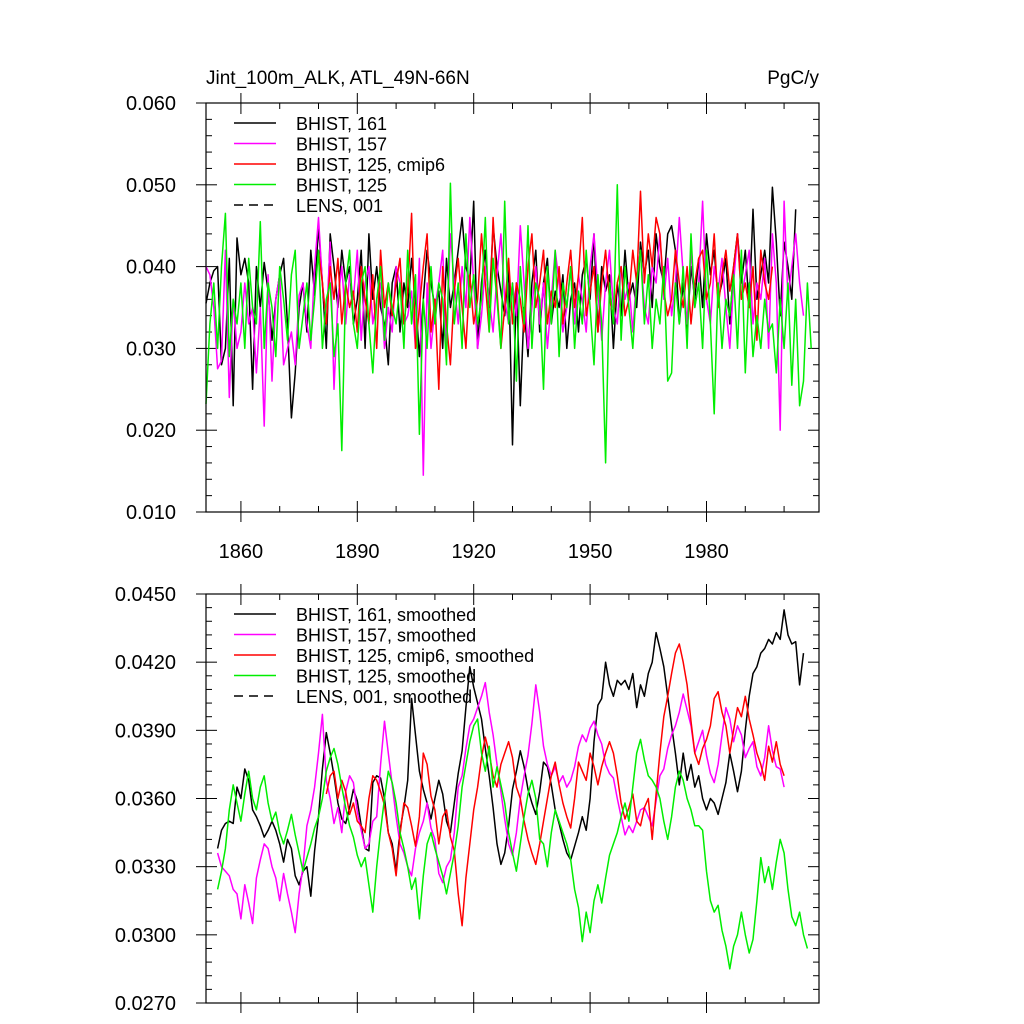  What do you see at coordinates (386, 636) in the screenshot?
I see `legend-label: BHIST, 157, smoothed` at bounding box center [386, 636].